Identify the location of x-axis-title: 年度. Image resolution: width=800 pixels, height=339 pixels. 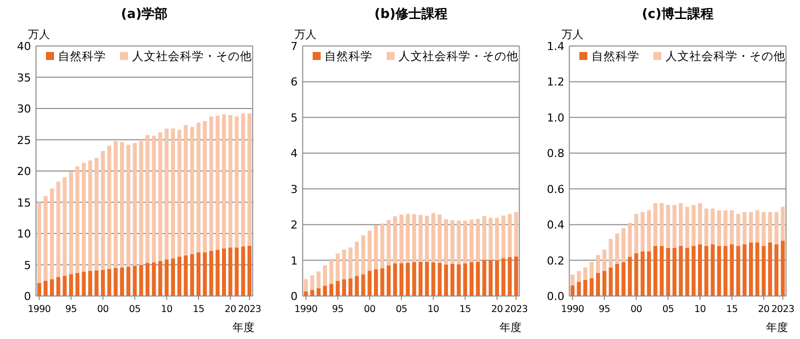
(777, 327).